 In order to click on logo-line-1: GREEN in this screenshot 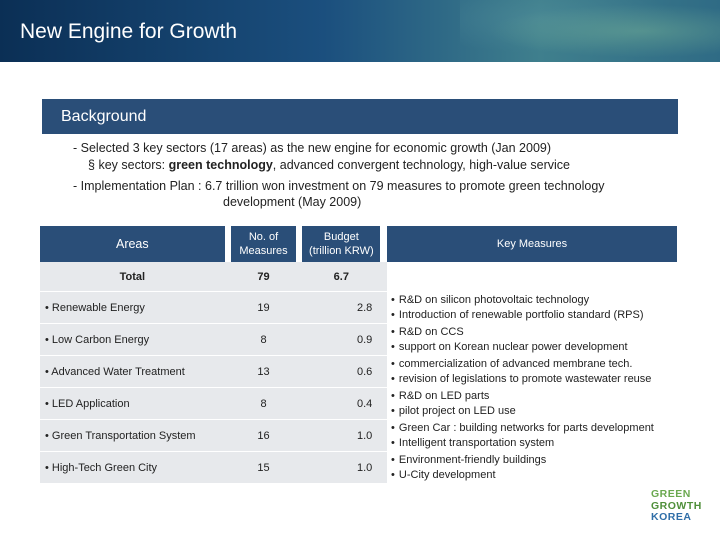, I will do `click(671, 494)`.